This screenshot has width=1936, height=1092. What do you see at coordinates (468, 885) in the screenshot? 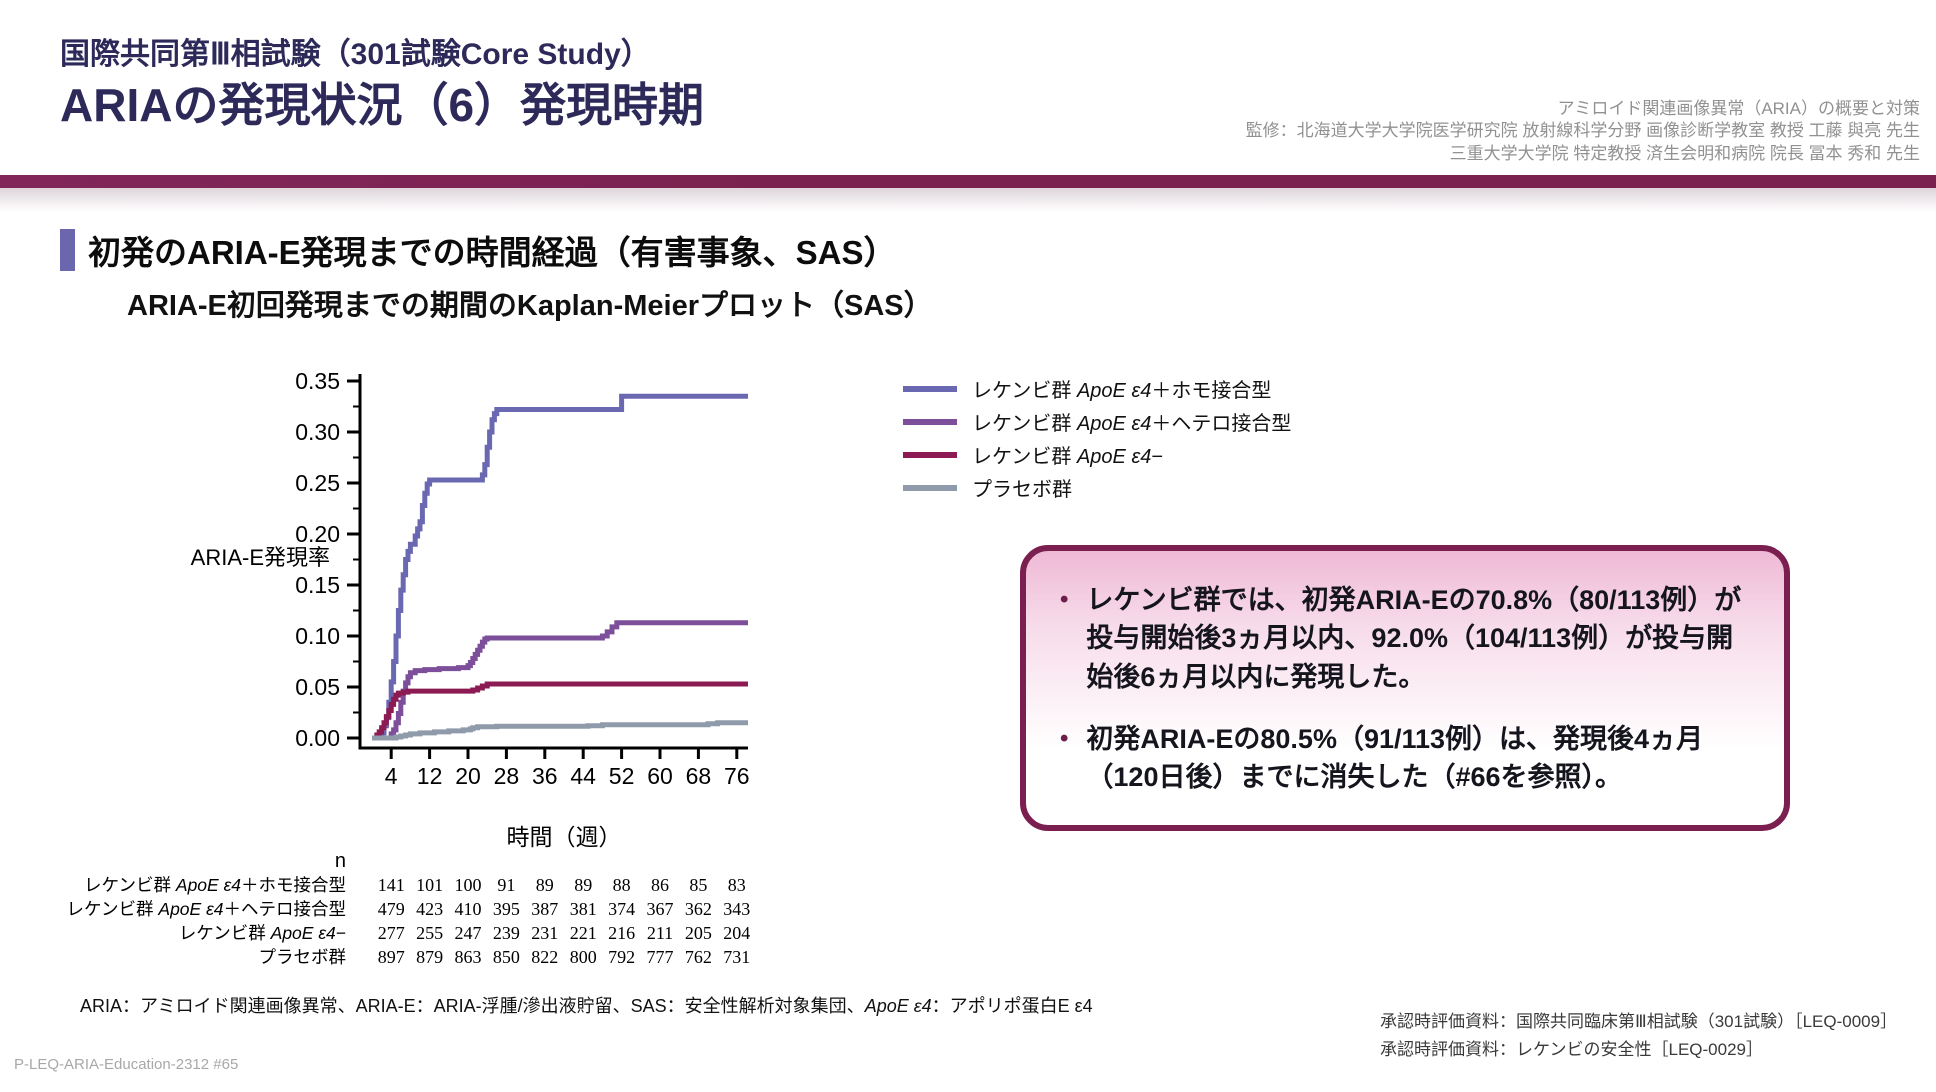
I see `at-risk-value: 100` at bounding box center [468, 885].